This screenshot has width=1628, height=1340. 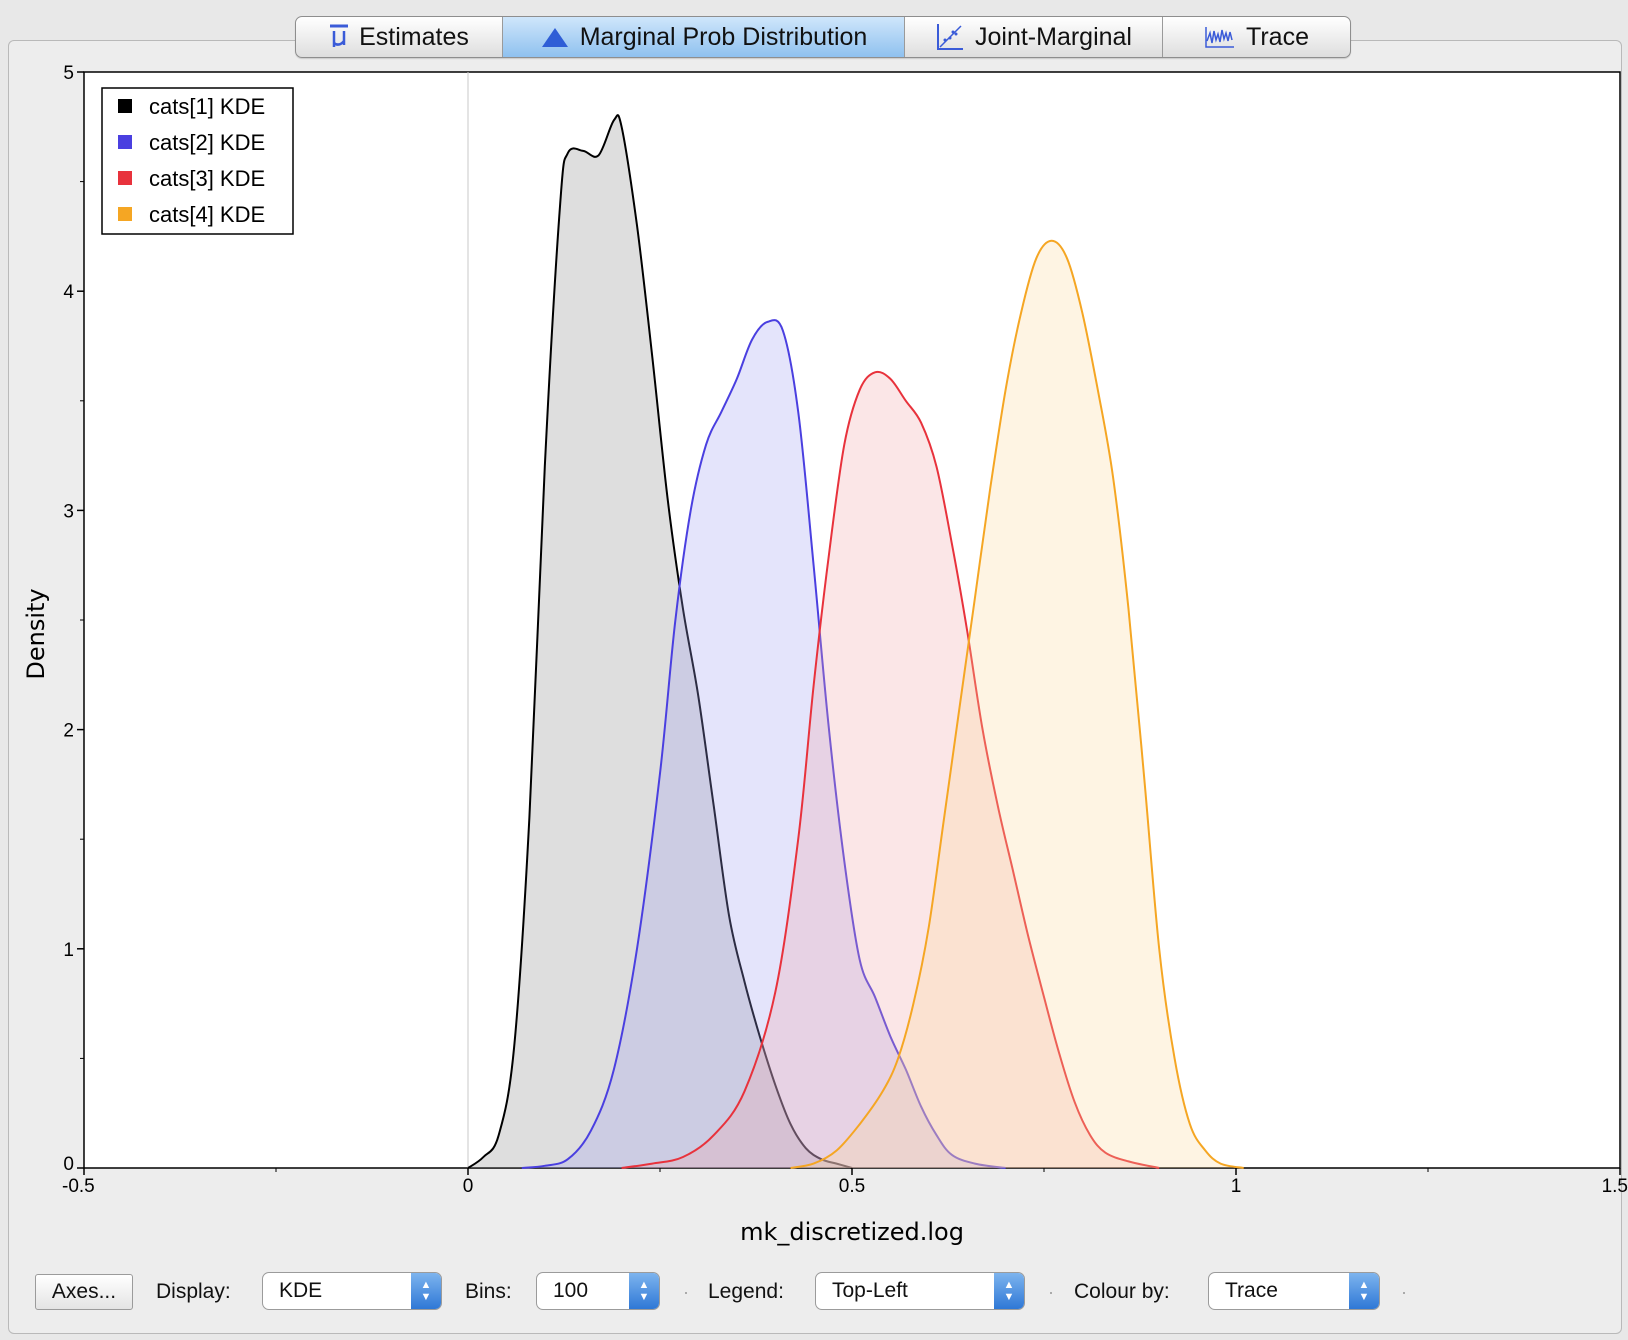 What do you see at coordinates (68, 73) in the screenshot?
I see `y-tick-label: 5` at bounding box center [68, 73].